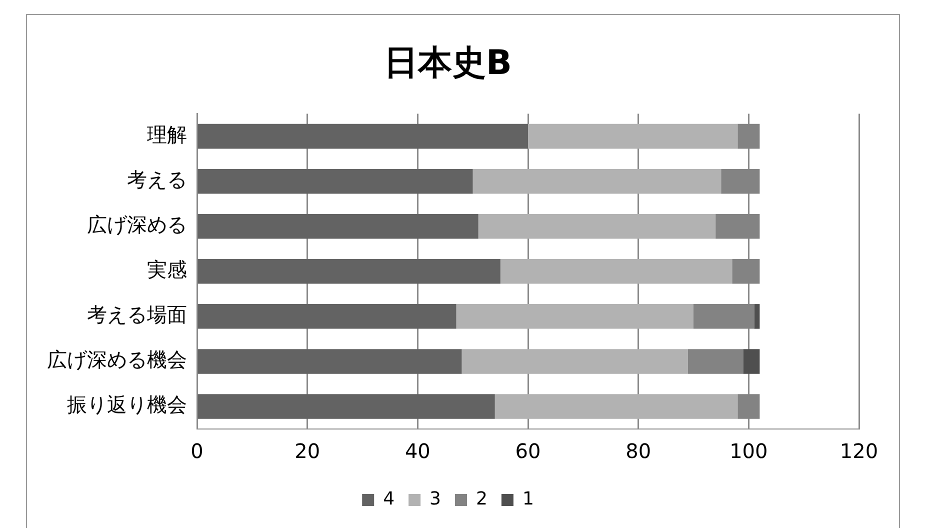 This screenshot has height=528, width=926. I want to click on y-tick-label: 広げ深める, so click(137, 224).